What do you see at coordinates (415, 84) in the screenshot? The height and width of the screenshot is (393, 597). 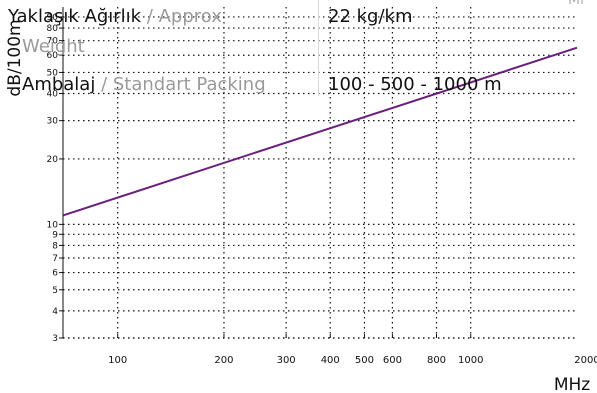 I see `packing-value: 100 - 500 - 1000 m` at bounding box center [415, 84].